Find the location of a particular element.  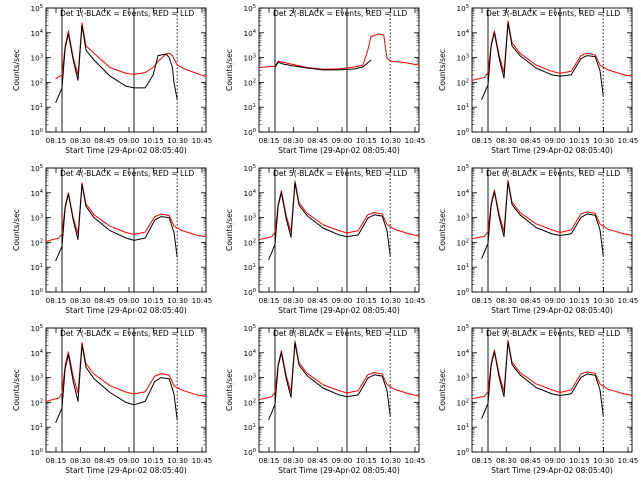

panel-title: Det 9(-BLACK = Events, RED = LLD is located at coordinates (553, 333).